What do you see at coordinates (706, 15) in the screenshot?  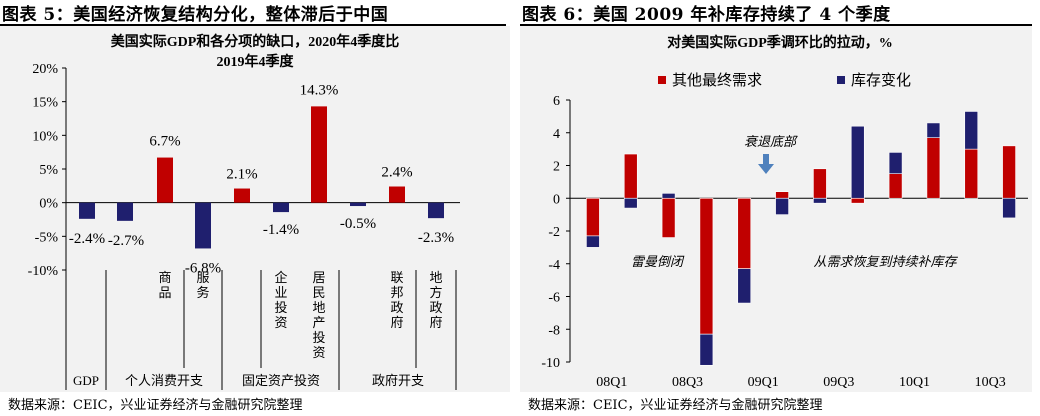 I see `right-figure-heading: 图表 6：美国 2009 年补库存持续了 4 个季度` at bounding box center [706, 15].